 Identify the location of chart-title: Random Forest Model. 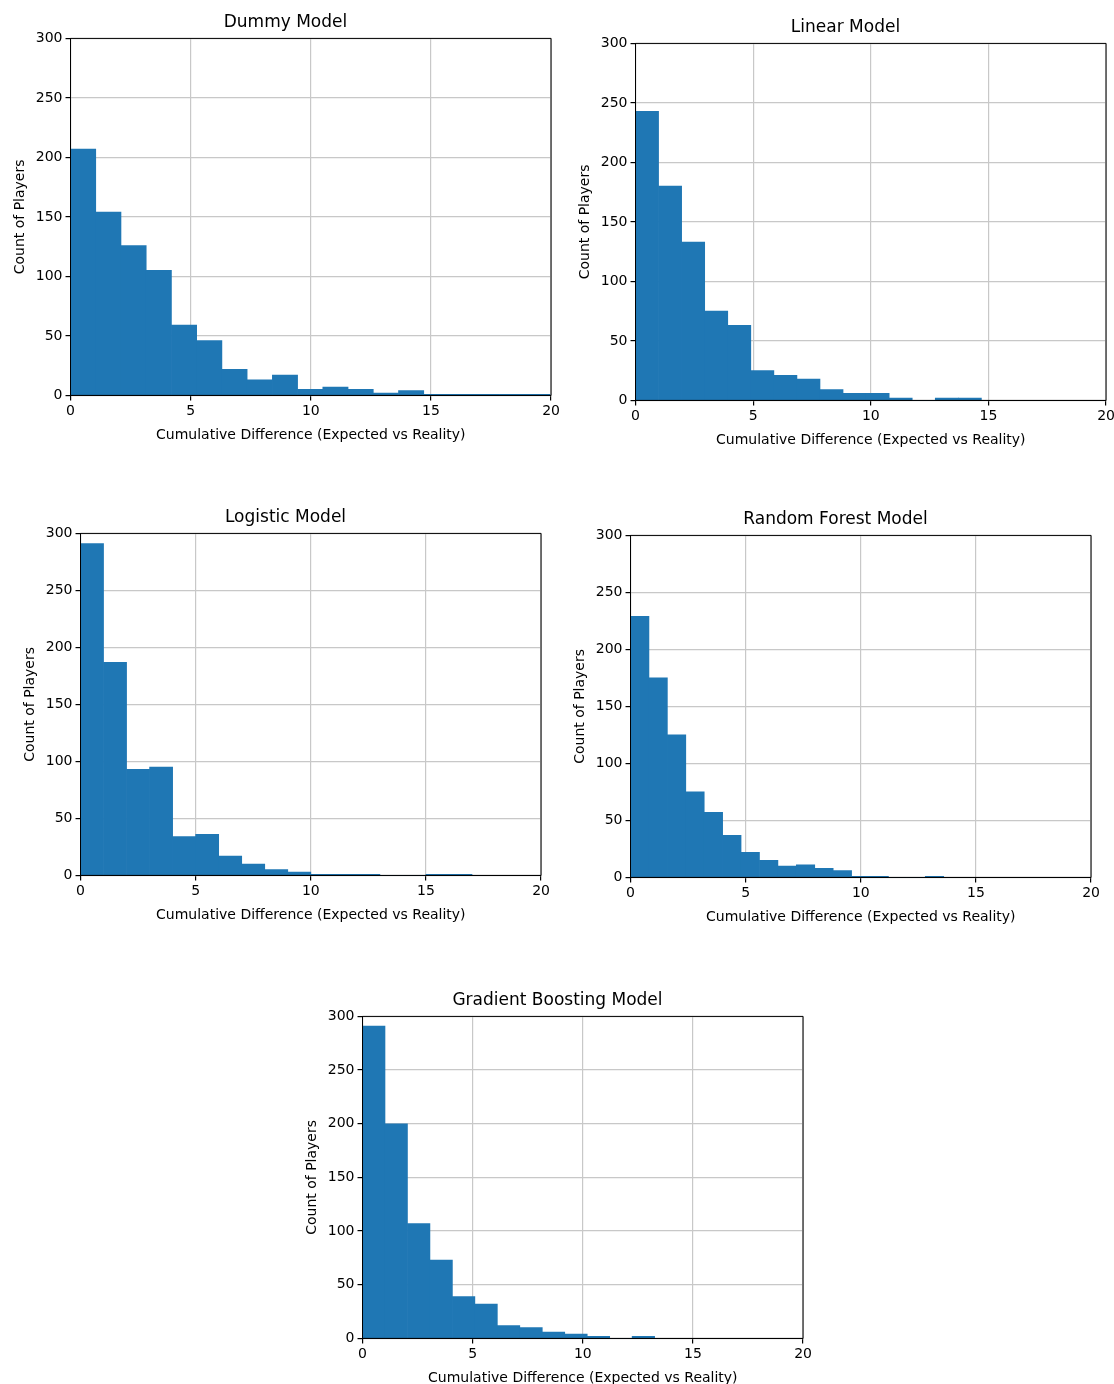
(835, 517).